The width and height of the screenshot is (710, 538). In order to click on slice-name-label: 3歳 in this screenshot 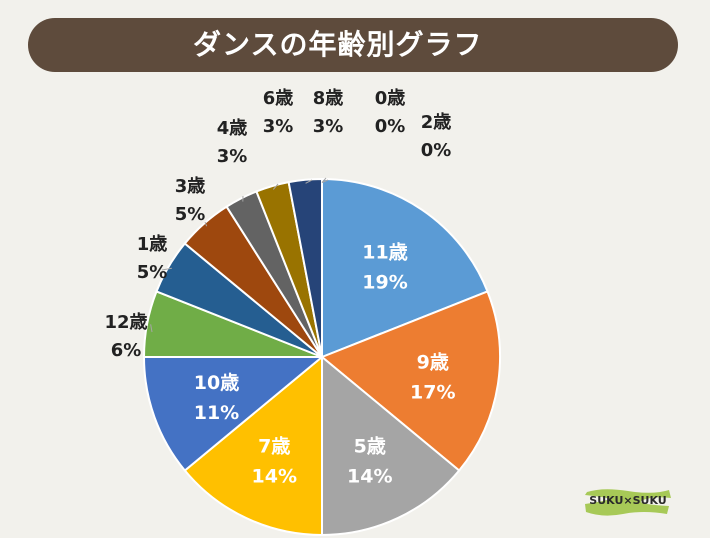, I will do `click(190, 186)`.